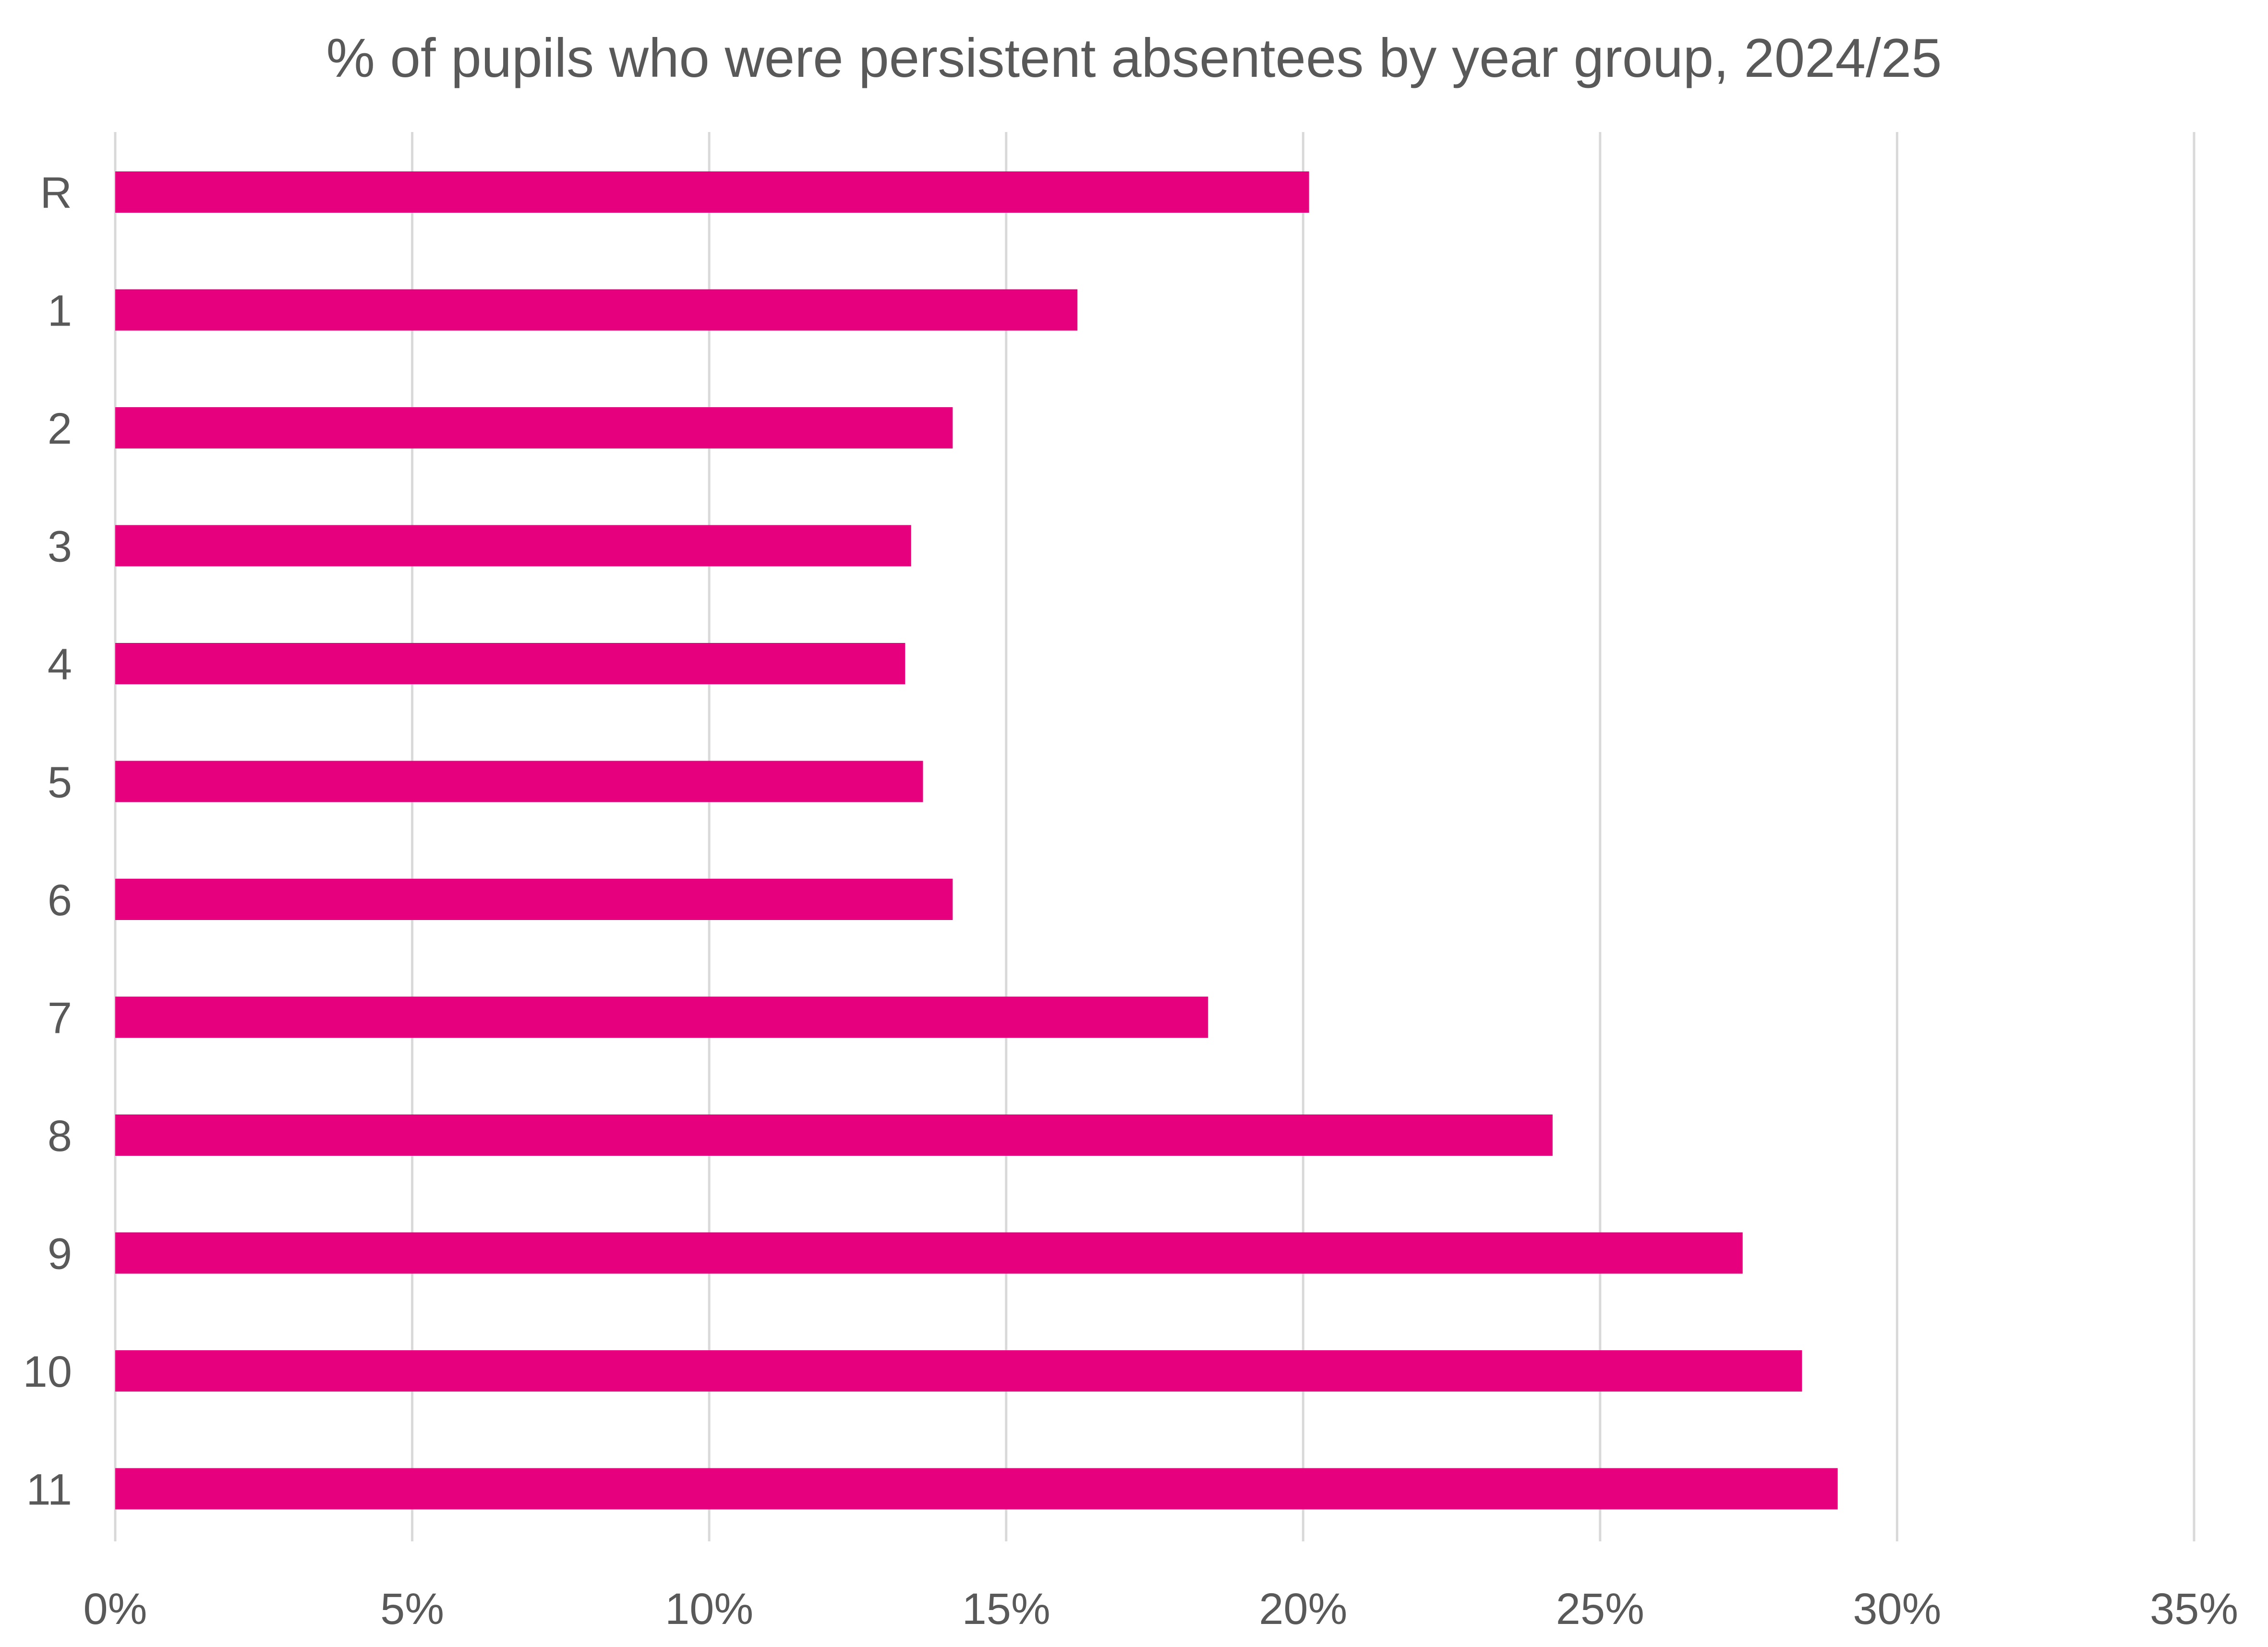  What do you see at coordinates (412, 1610) in the screenshot?
I see `x-tick-label: 5%` at bounding box center [412, 1610].